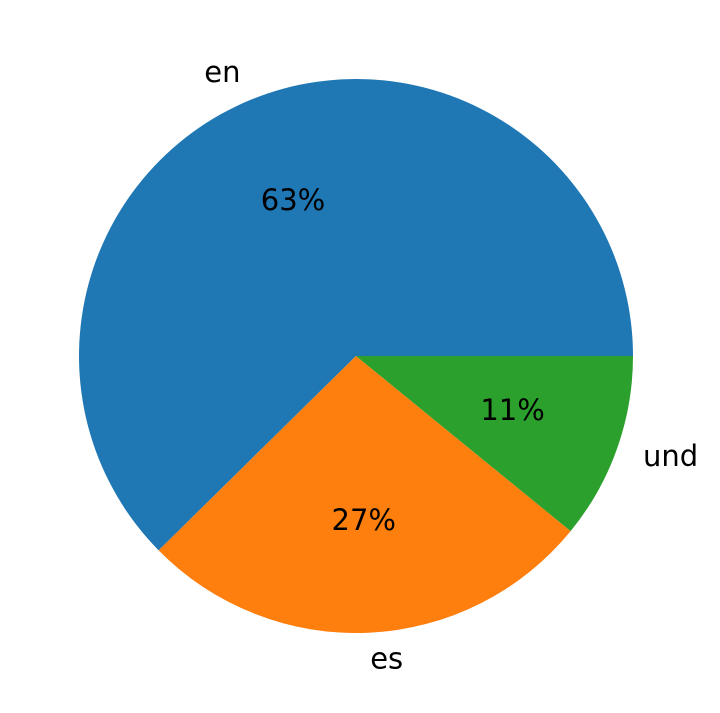 This screenshot has width=720, height=713. What do you see at coordinates (293, 200) in the screenshot?
I see `percent-label: 63%` at bounding box center [293, 200].